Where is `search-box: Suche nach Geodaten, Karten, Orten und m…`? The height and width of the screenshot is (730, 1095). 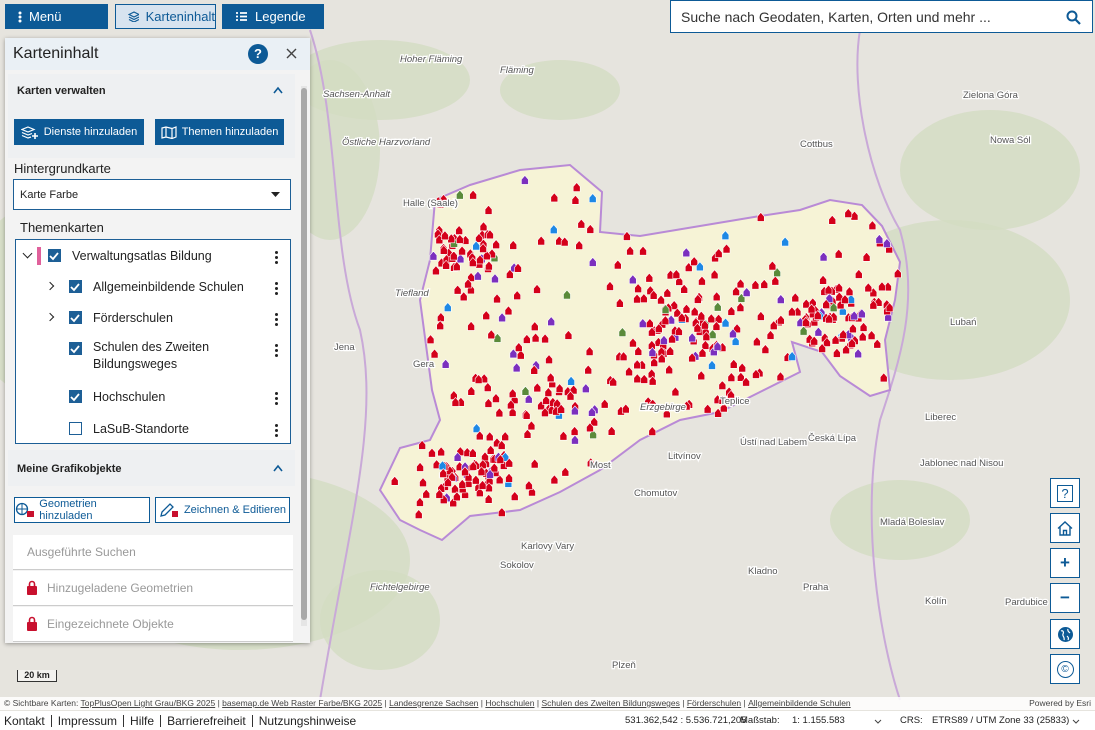 search-box: Suche nach Geodaten, Karten, Orten und m… is located at coordinates (881, 16).